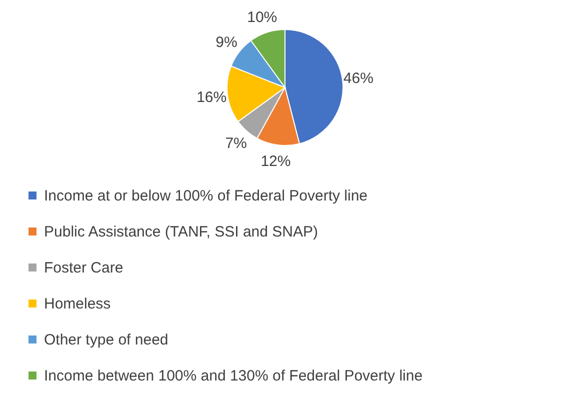 The width and height of the screenshot is (570, 401). What do you see at coordinates (227, 43) in the screenshot?
I see `data-label: 9%` at bounding box center [227, 43].